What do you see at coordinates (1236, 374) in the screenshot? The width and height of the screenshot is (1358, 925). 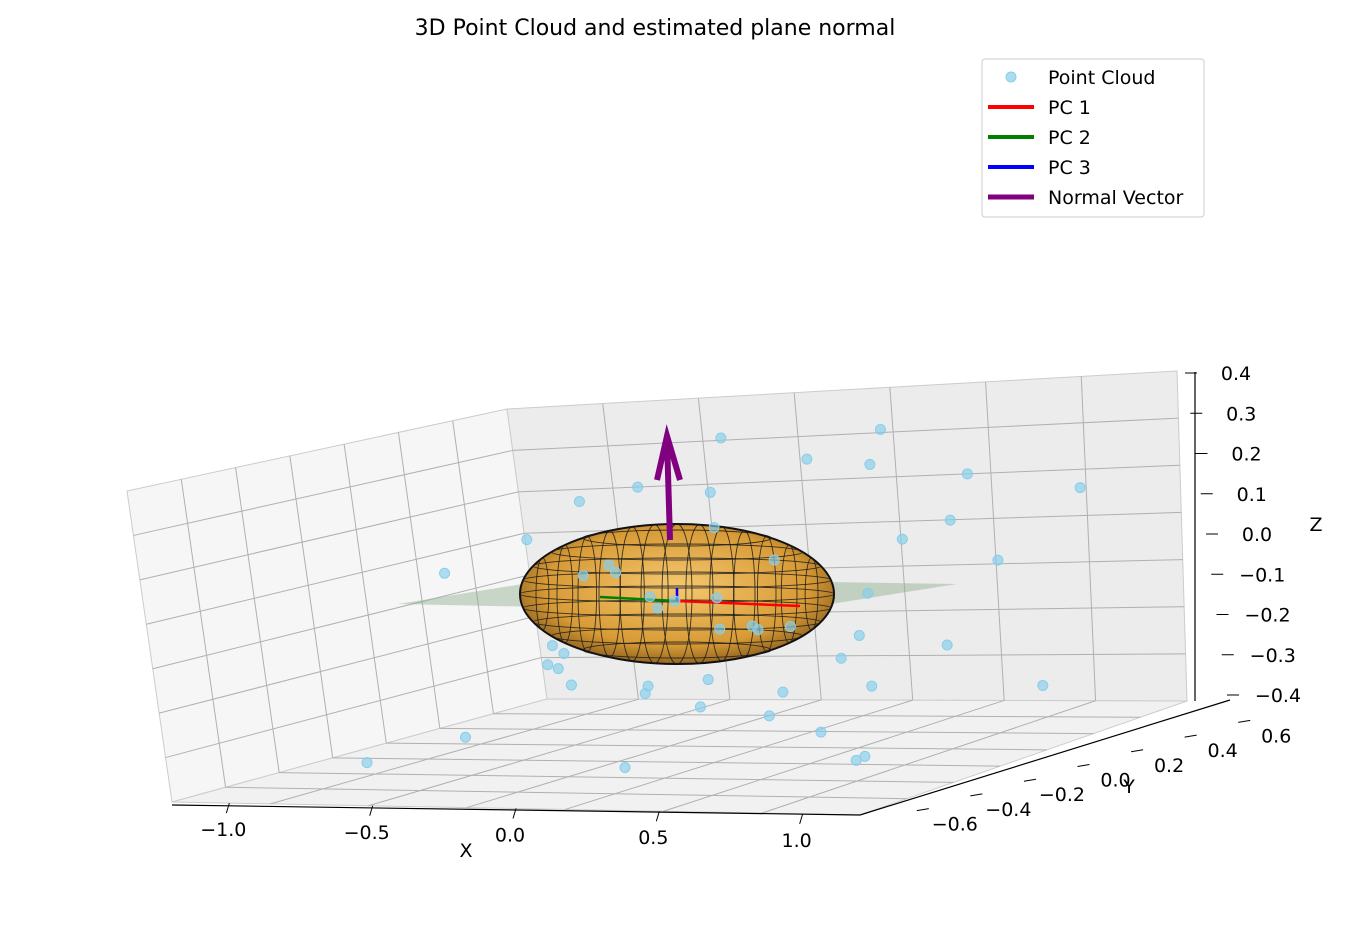 I see `z-tick-label: 0.4` at bounding box center [1236, 374].